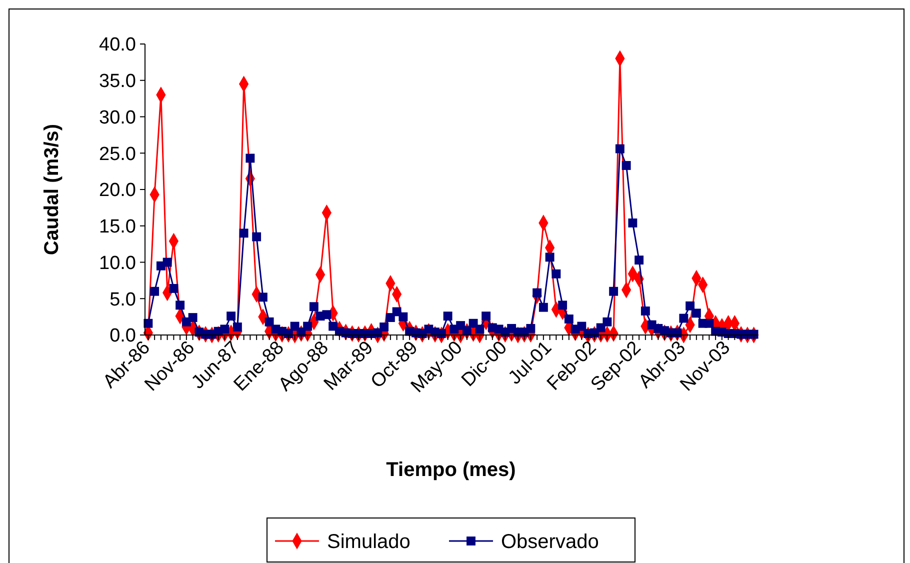 This screenshot has height=563, width=910. I want to click on y-tick-label: 5.0, so click(123, 299).